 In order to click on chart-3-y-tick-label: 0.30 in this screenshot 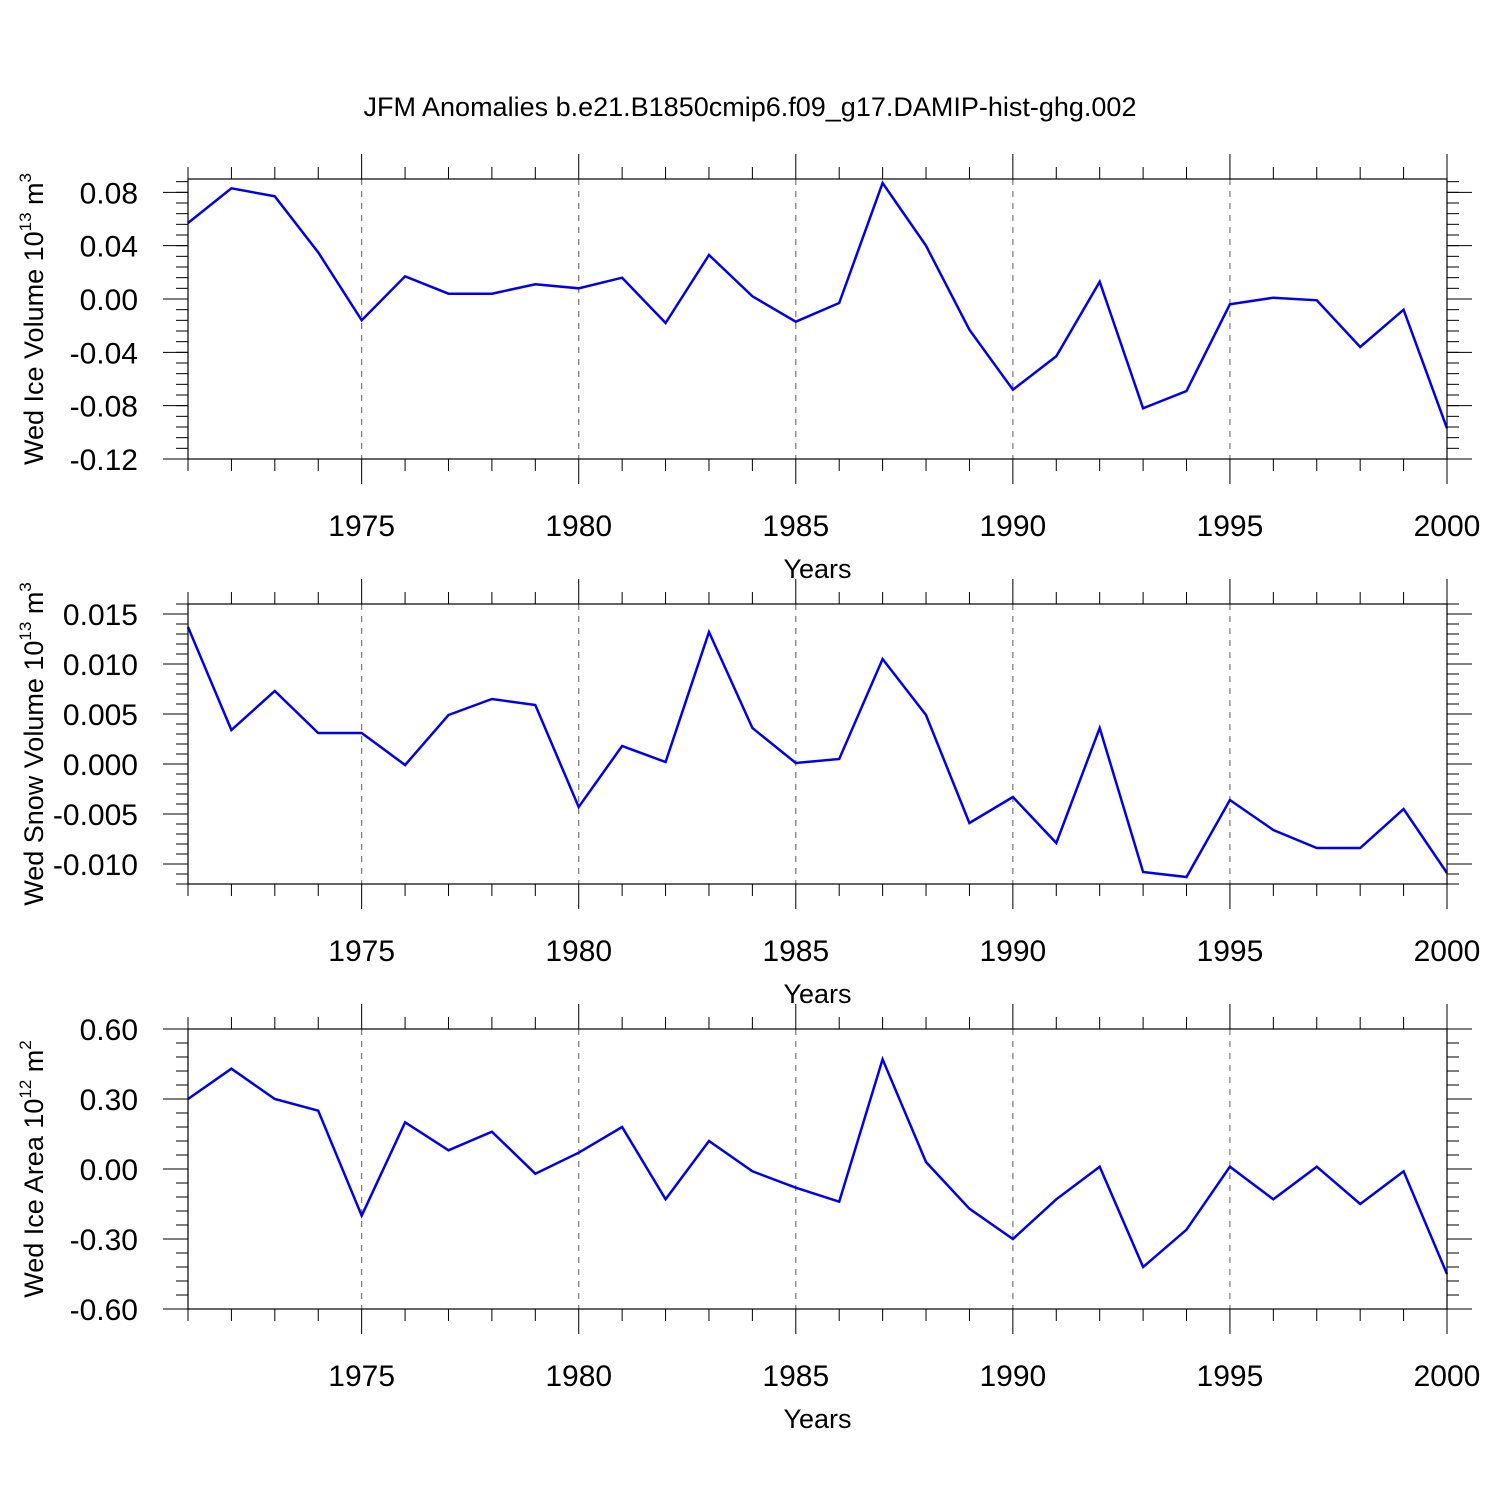, I will do `click(109, 1100)`.